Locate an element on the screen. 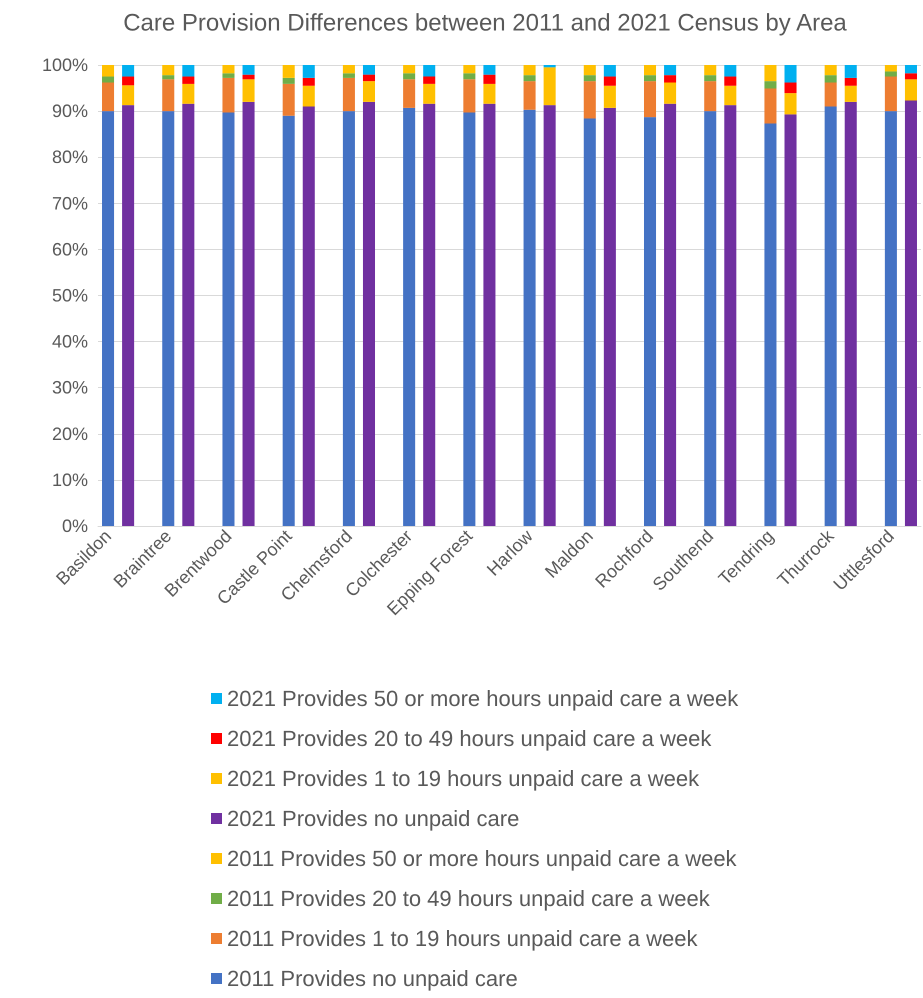 Image resolution: width=923 pixels, height=998 pixels. y-tick-label: 20% is located at coordinates (70, 434).